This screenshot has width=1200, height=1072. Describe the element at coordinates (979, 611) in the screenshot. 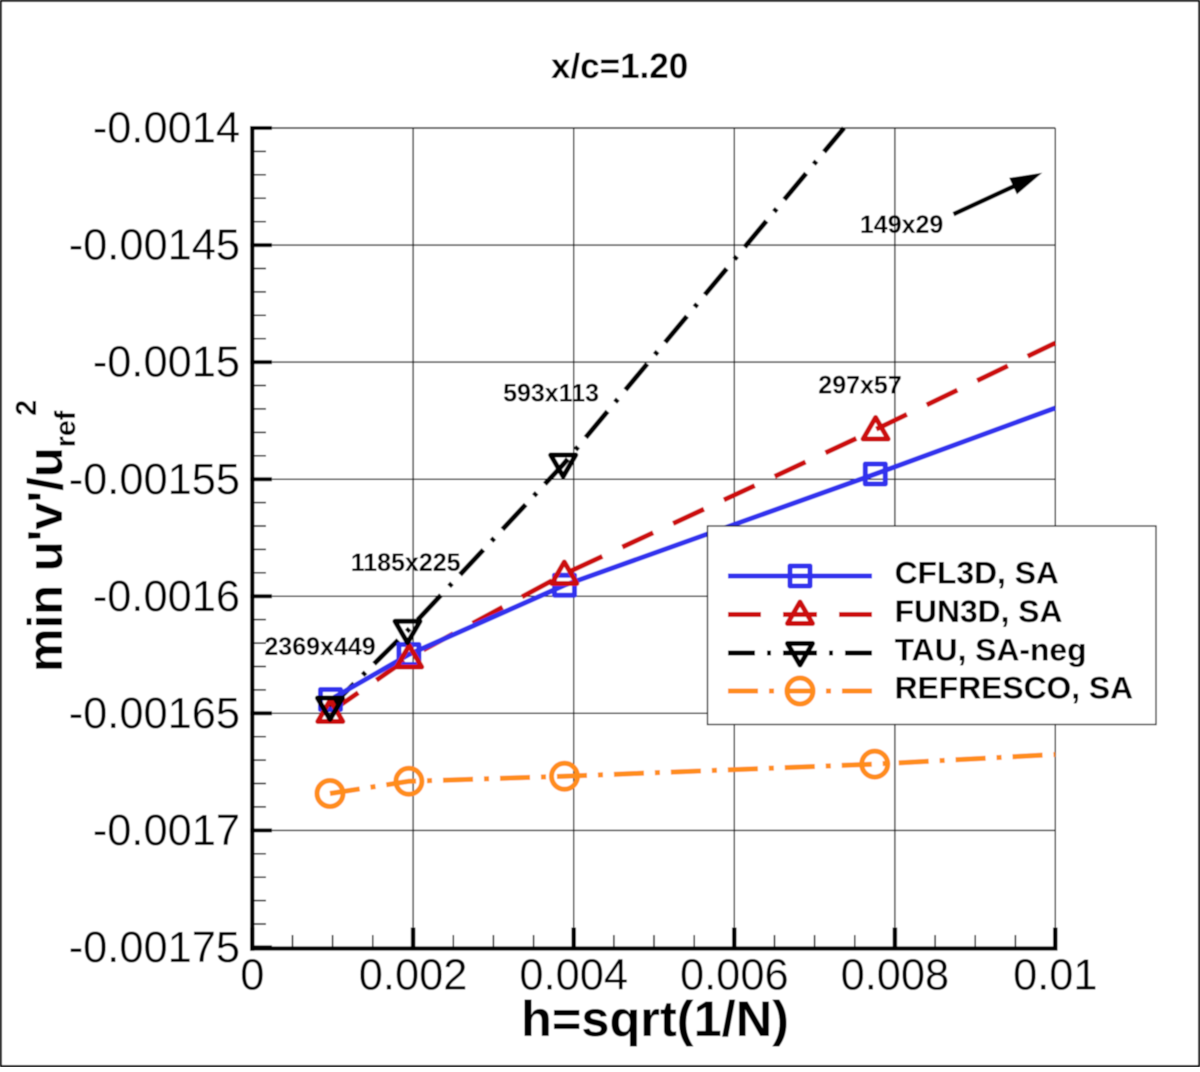

I see `svg-text: FUN3D, SA` at that location.